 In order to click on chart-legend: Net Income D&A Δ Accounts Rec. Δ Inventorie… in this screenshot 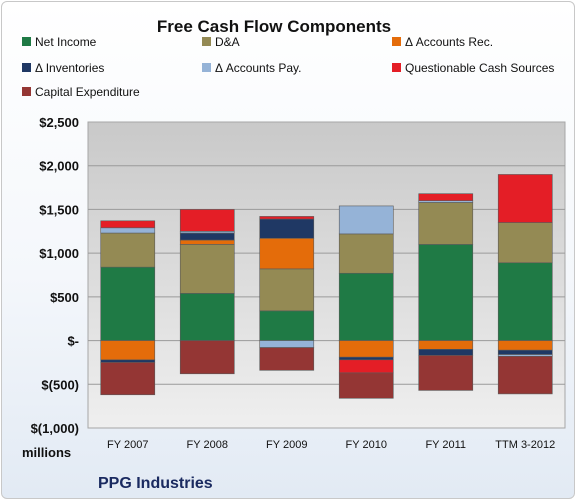, I will do `click(288, 67)`.